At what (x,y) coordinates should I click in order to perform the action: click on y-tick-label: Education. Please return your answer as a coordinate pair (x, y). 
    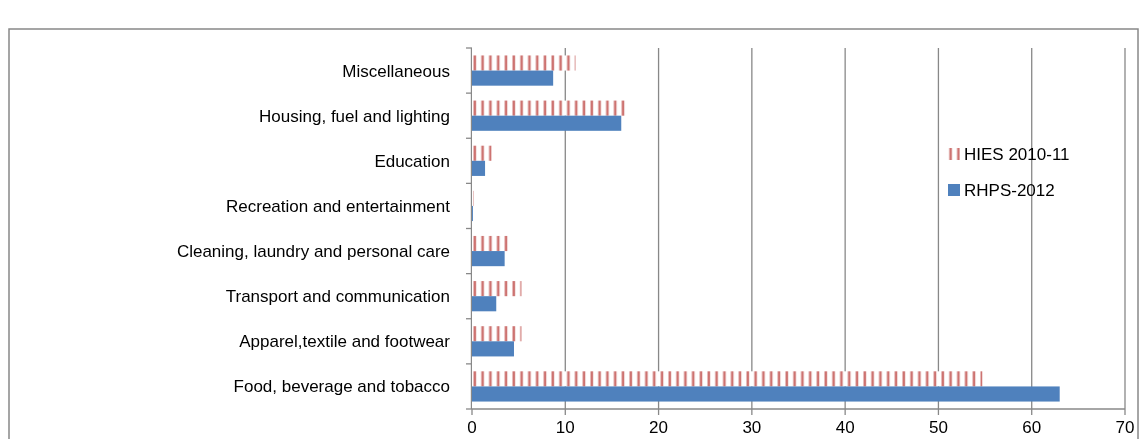
    Looking at the image, I should click on (412, 161).